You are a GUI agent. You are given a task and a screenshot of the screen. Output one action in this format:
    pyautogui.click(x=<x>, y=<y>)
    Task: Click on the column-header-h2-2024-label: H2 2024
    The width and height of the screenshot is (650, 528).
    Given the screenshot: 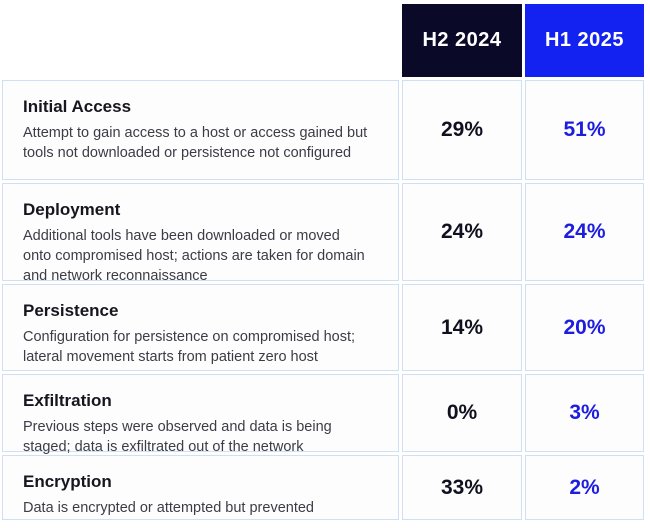 What is the action you would take?
    pyautogui.click(x=462, y=40)
    